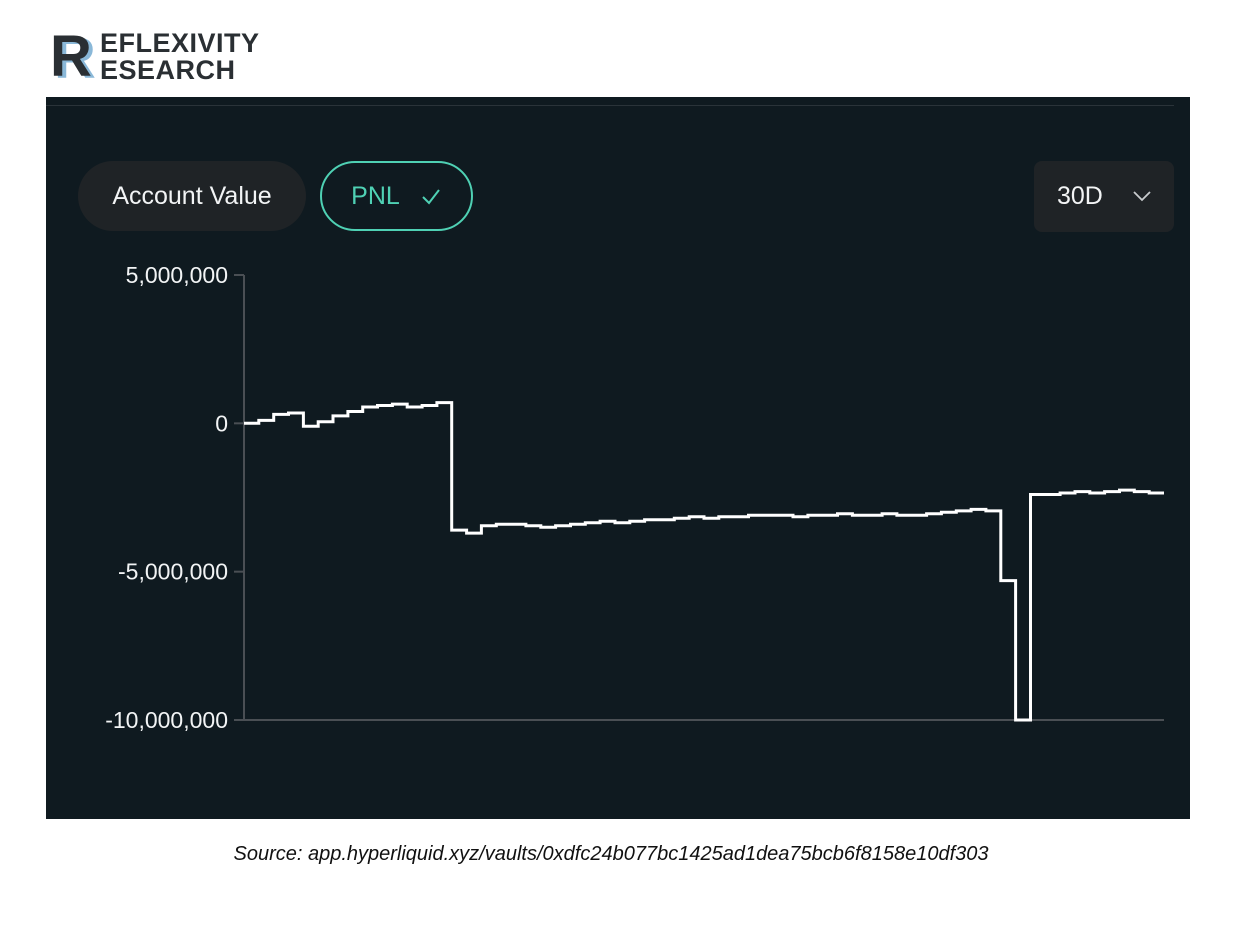 This screenshot has width=1258, height=928. I want to click on account-value-tab: Account Value, so click(192, 196).